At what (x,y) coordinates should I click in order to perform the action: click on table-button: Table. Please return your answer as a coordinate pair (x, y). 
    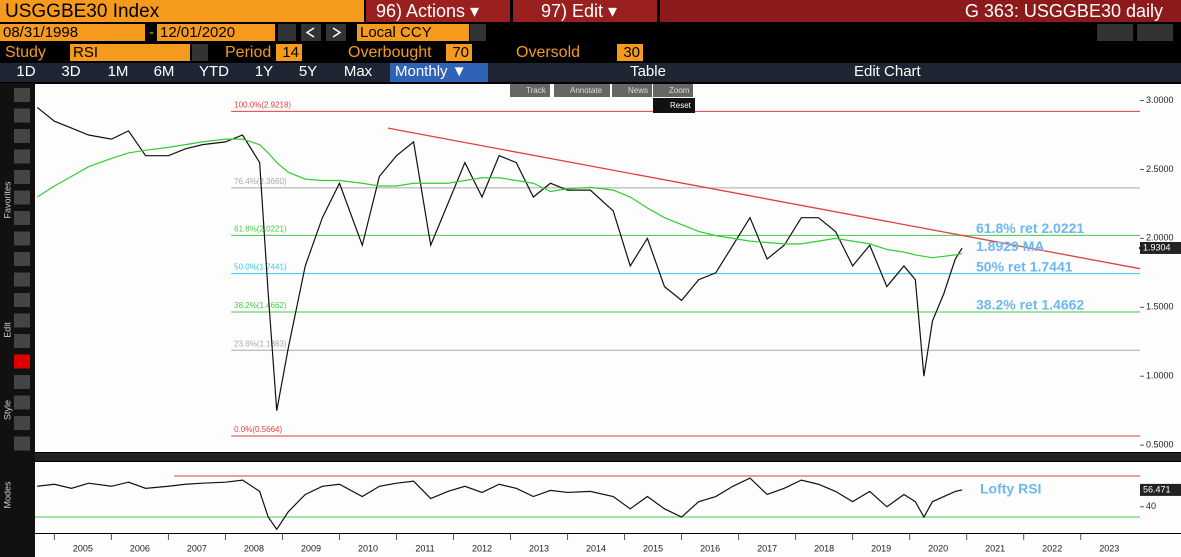
    Looking at the image, I should click on (648, 71).